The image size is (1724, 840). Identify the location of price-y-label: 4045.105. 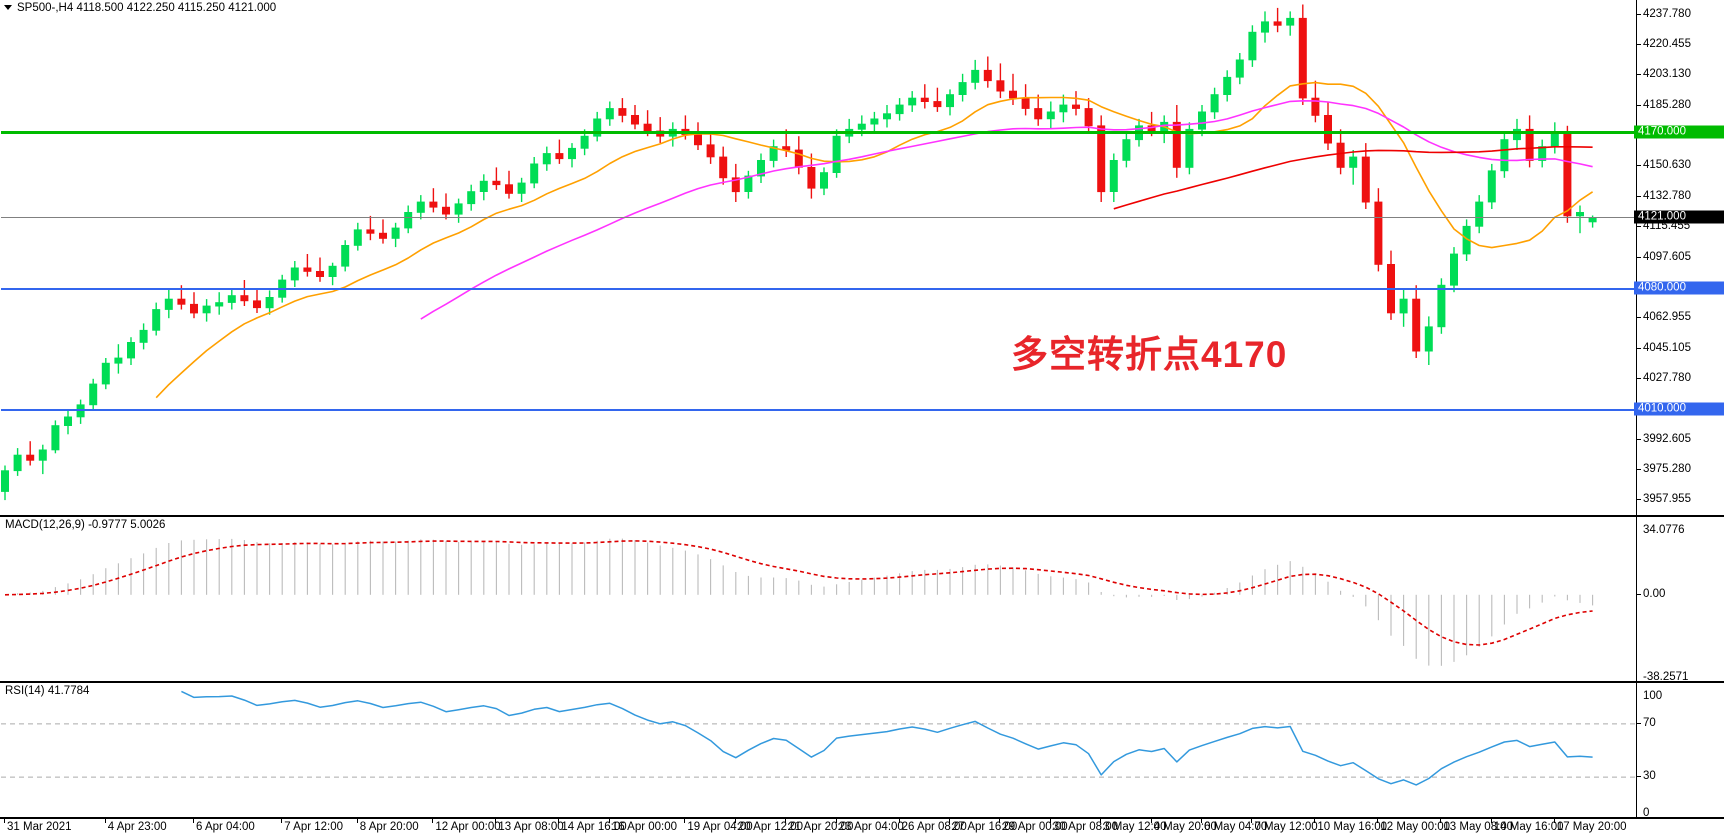
(1667, 348).